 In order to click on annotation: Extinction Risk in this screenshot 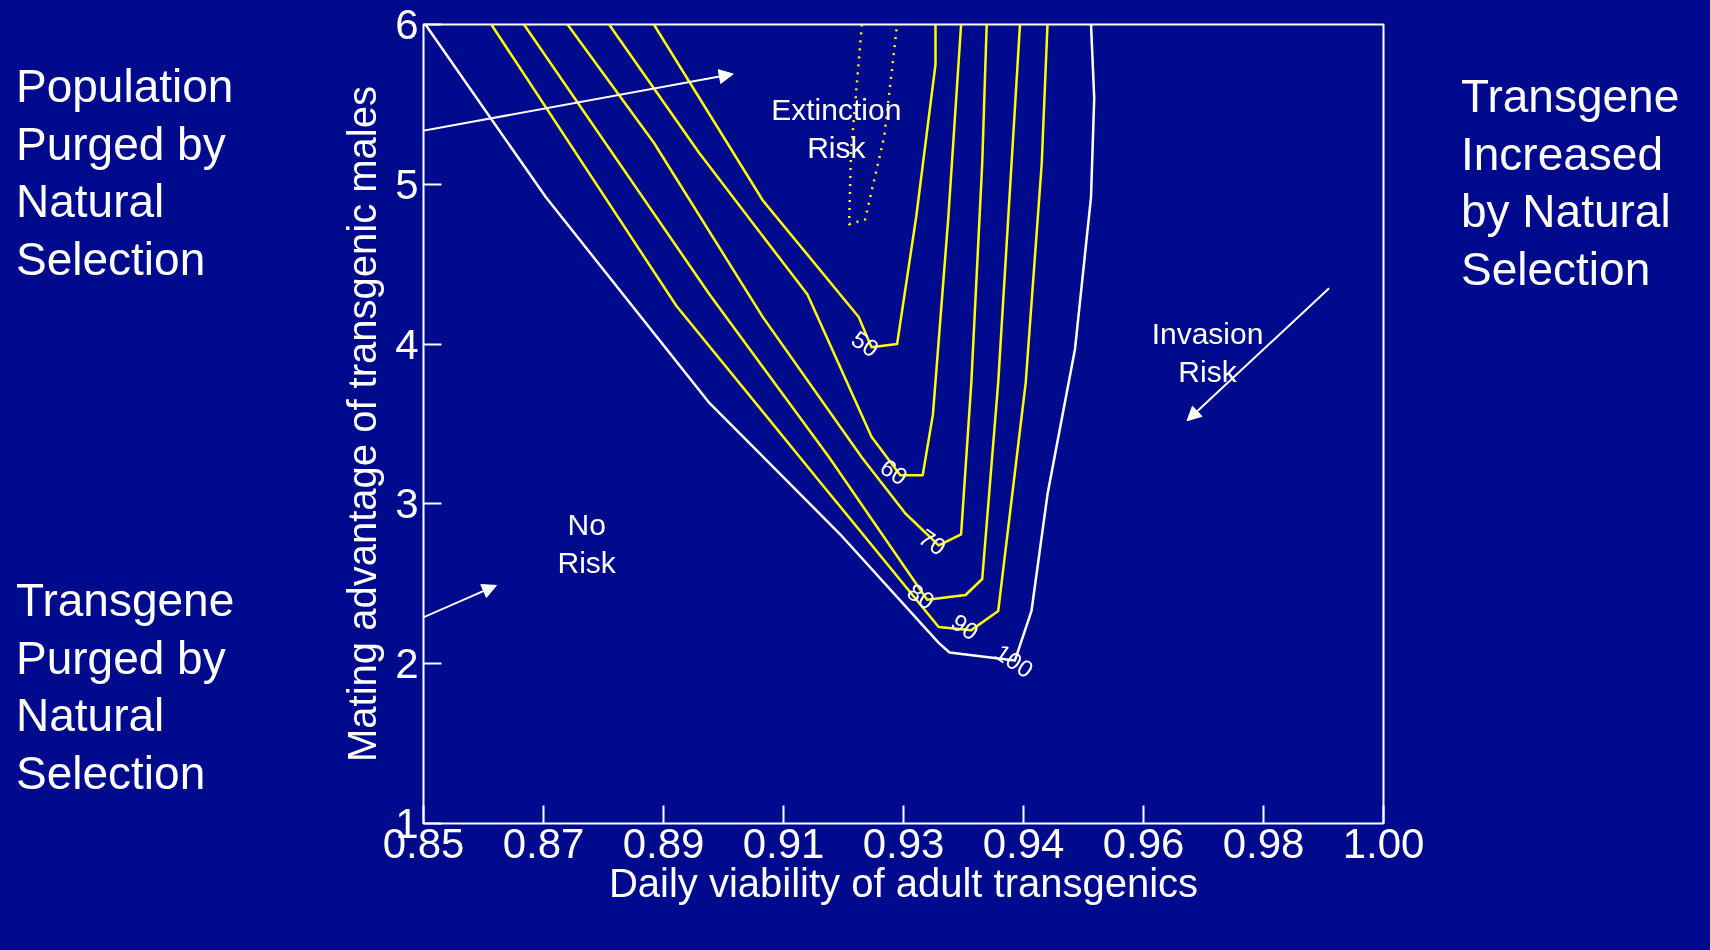, I will do `click(836, 128)`.